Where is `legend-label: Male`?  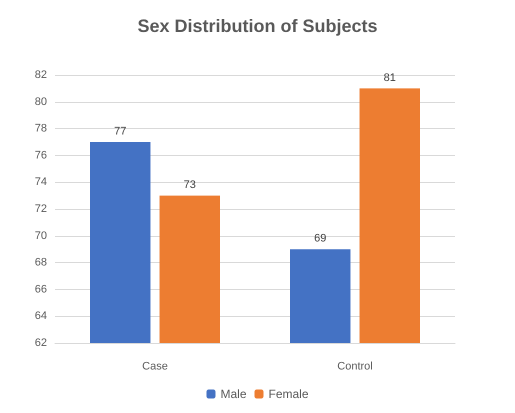
legend-label: Male is located at coordinates (233, 394).